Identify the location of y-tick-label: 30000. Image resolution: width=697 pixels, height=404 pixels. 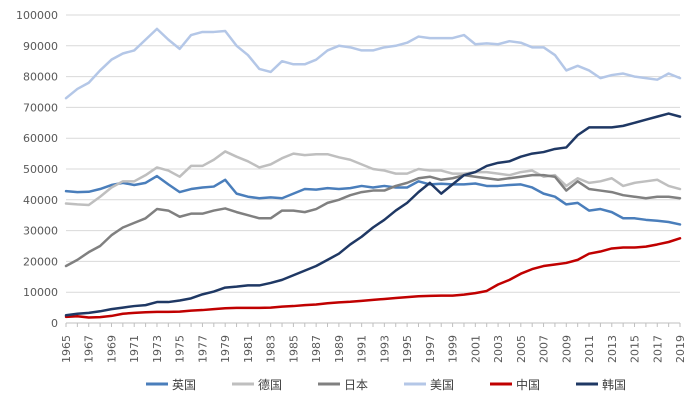
(40, 231).